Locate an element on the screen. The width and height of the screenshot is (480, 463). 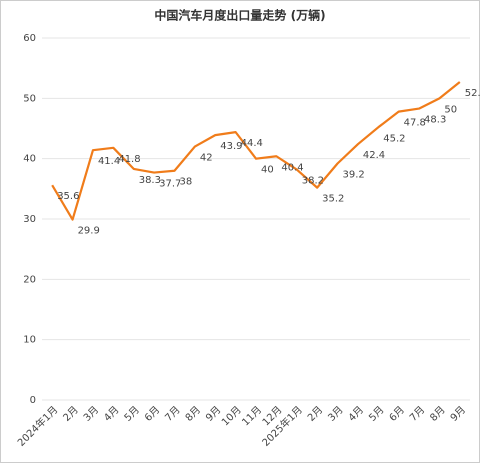
data-label: 44.4 is located at coordinates (252, 143).